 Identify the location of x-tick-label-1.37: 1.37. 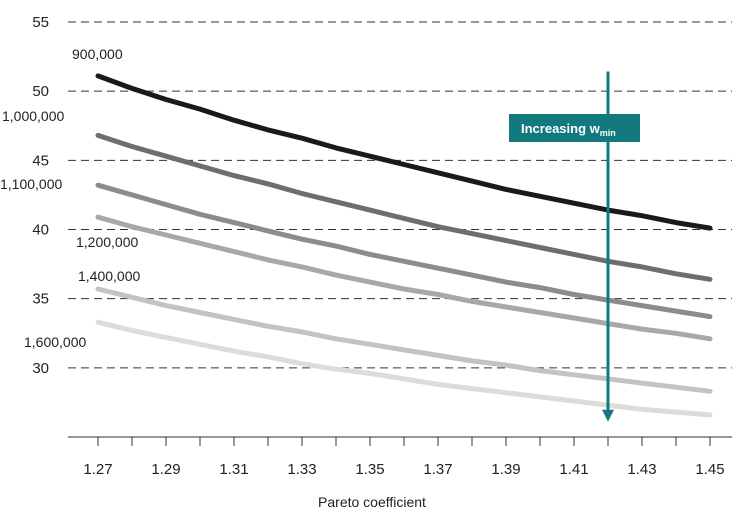
(437, 469).